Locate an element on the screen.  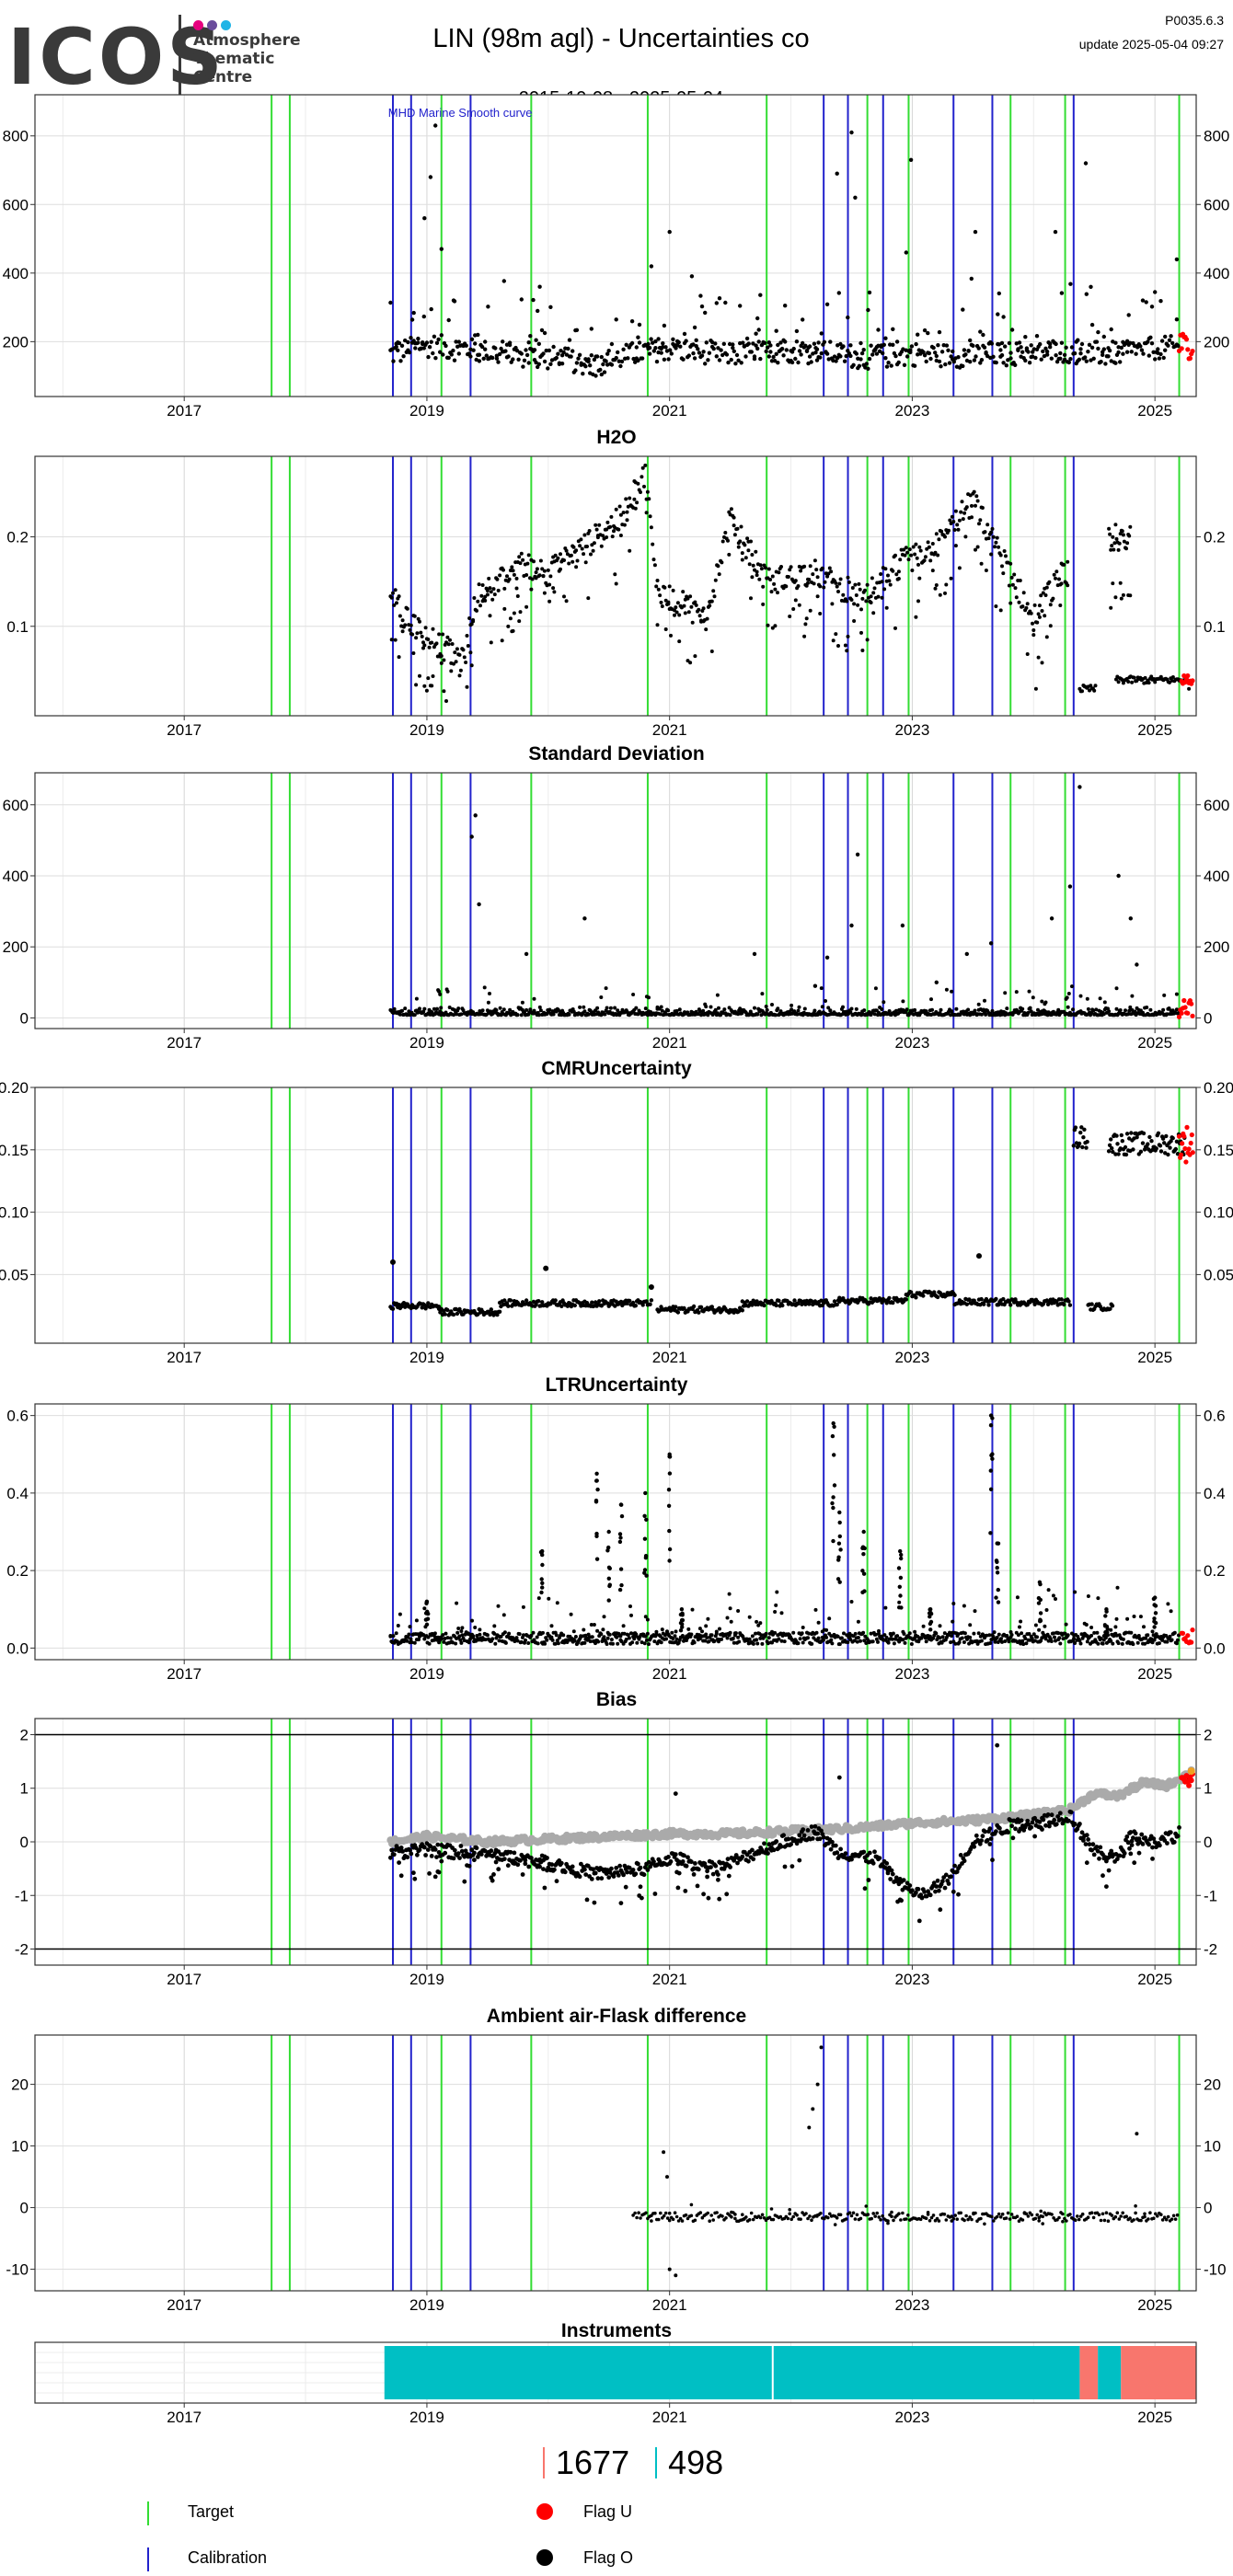
x-tick-label: 2017 is located at coordinates (184, 730).